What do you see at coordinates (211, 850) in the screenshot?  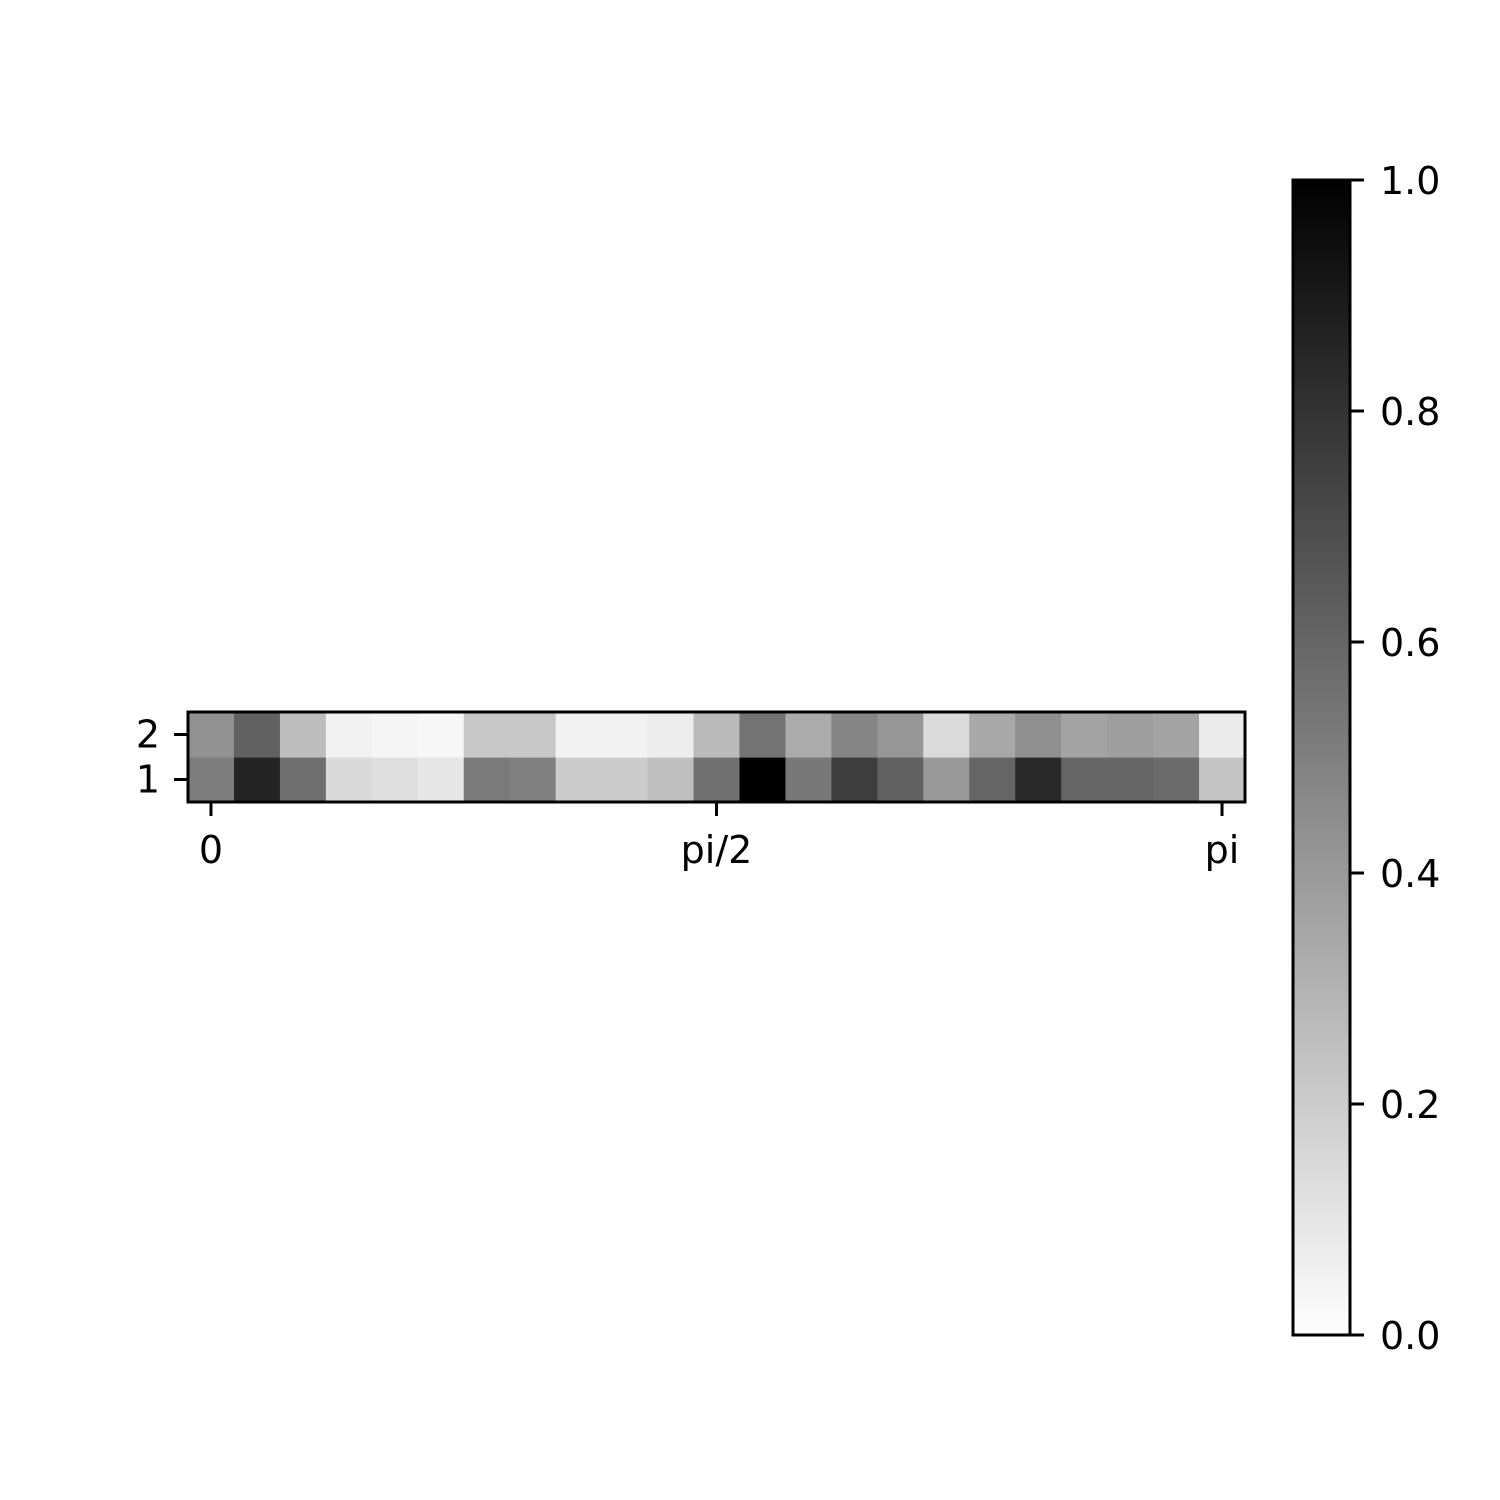 I see `x-tick-label-0: 0` at bounding box center [211, 850].